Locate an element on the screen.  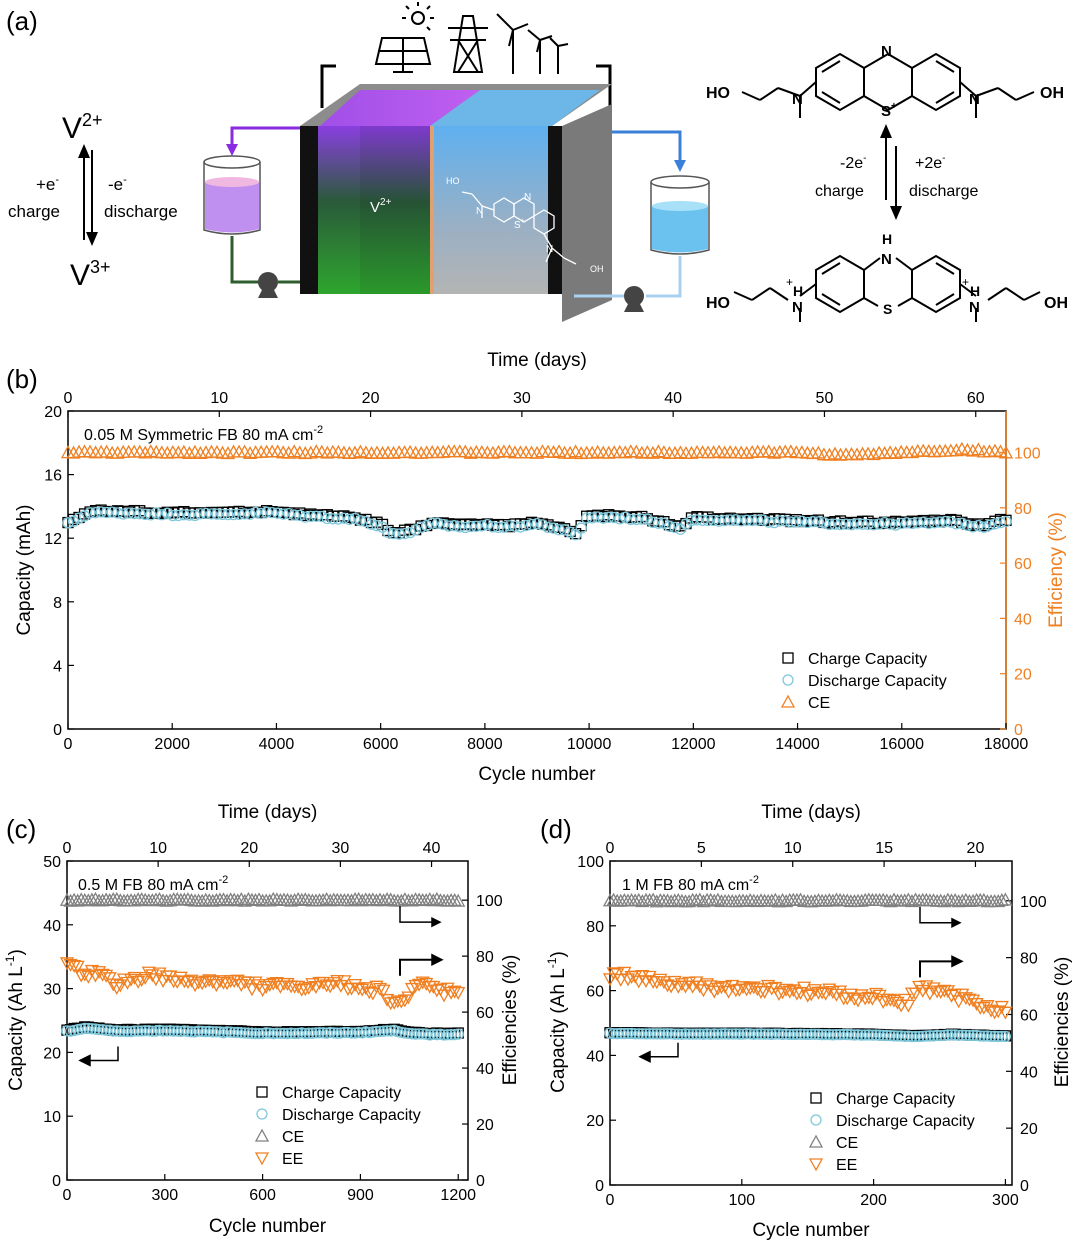
y-tick-label: 40 is located at coordinates (52, 926).